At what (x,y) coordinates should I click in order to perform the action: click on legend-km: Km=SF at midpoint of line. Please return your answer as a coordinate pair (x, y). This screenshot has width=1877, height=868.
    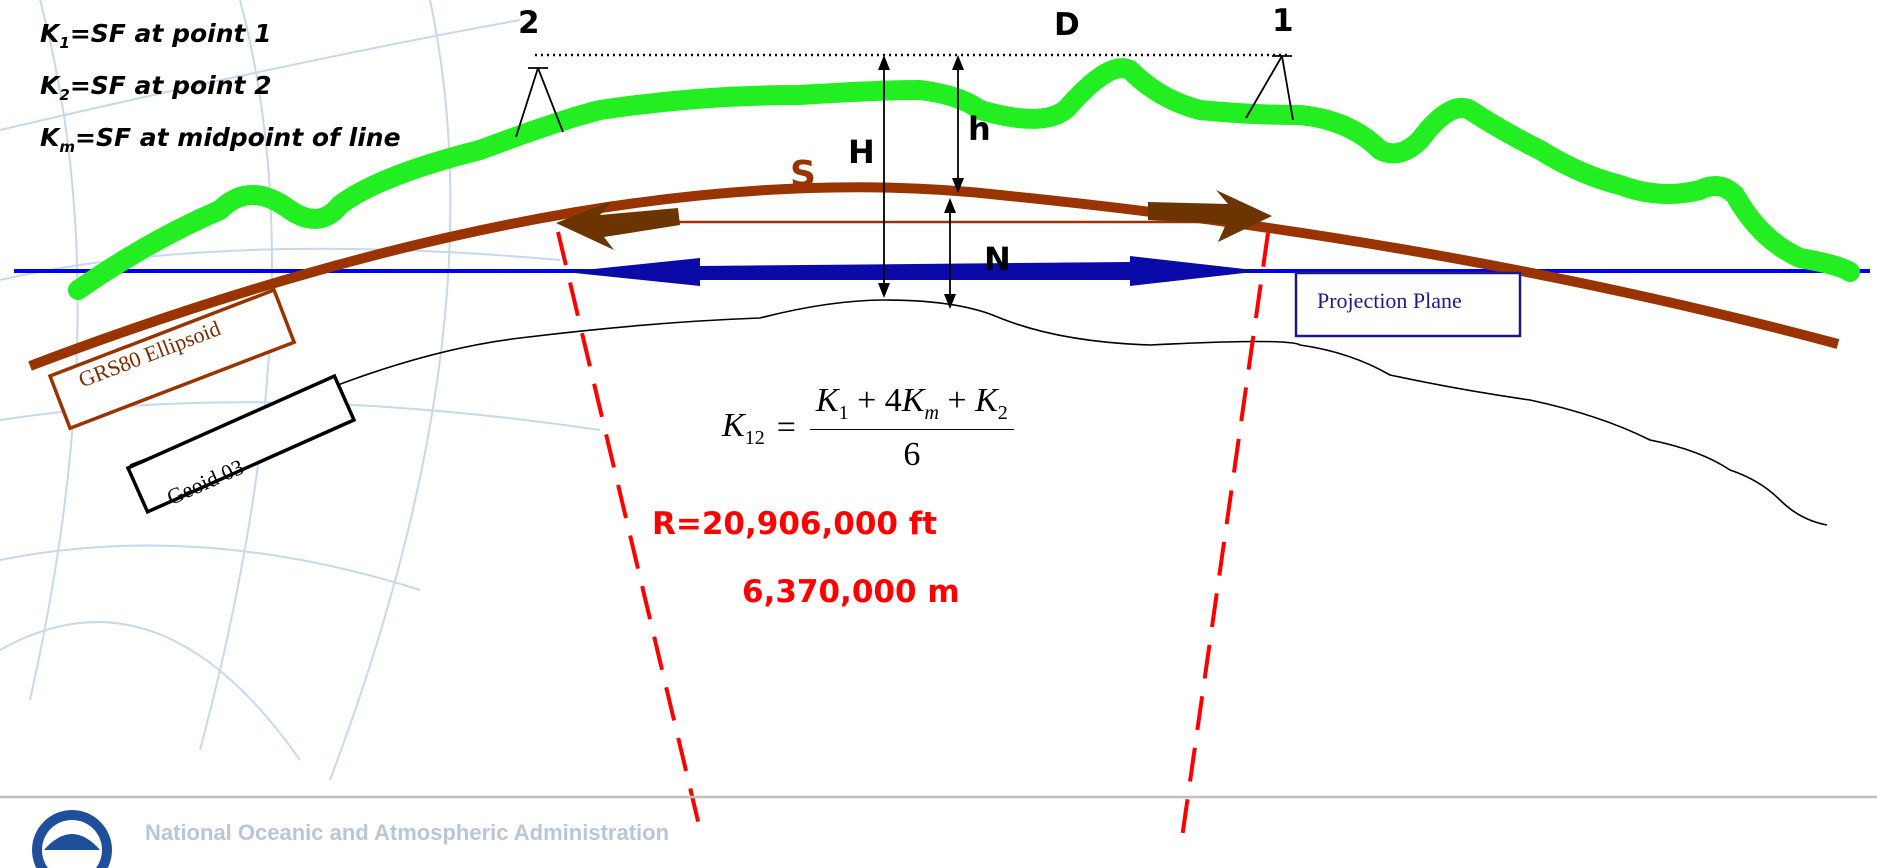
    Looking at the image, I should click on (220, 139).